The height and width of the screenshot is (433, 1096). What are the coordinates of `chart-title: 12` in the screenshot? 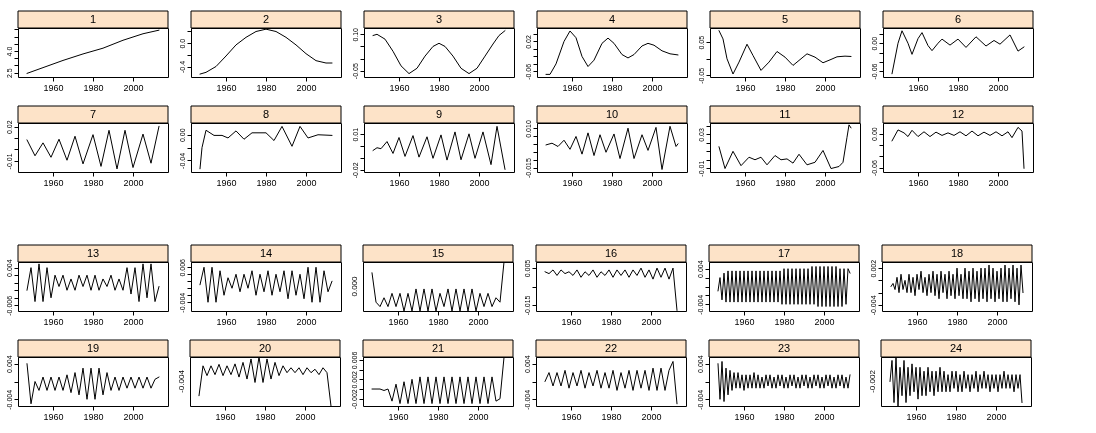 It's located at (958, 113).